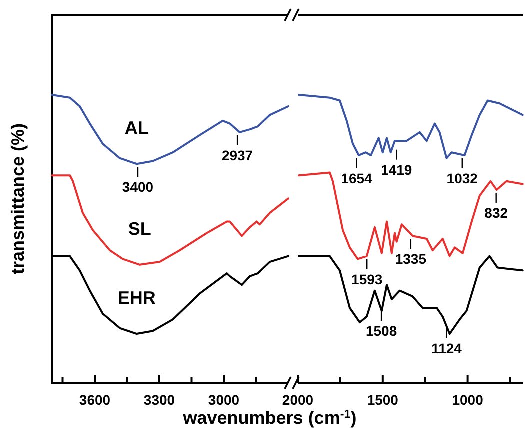 Image resolution: width=525 pixels, height=434 pixels. I want to click on annotation: 1335, so click(411, 259).